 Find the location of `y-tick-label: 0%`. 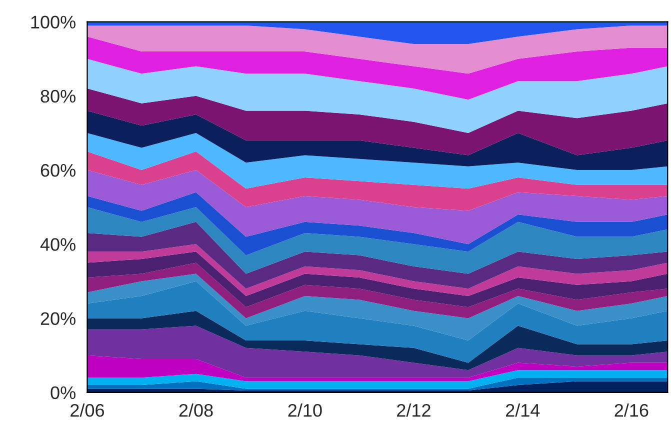

y-tick-label: 0% is located at coordinates (63, 393).